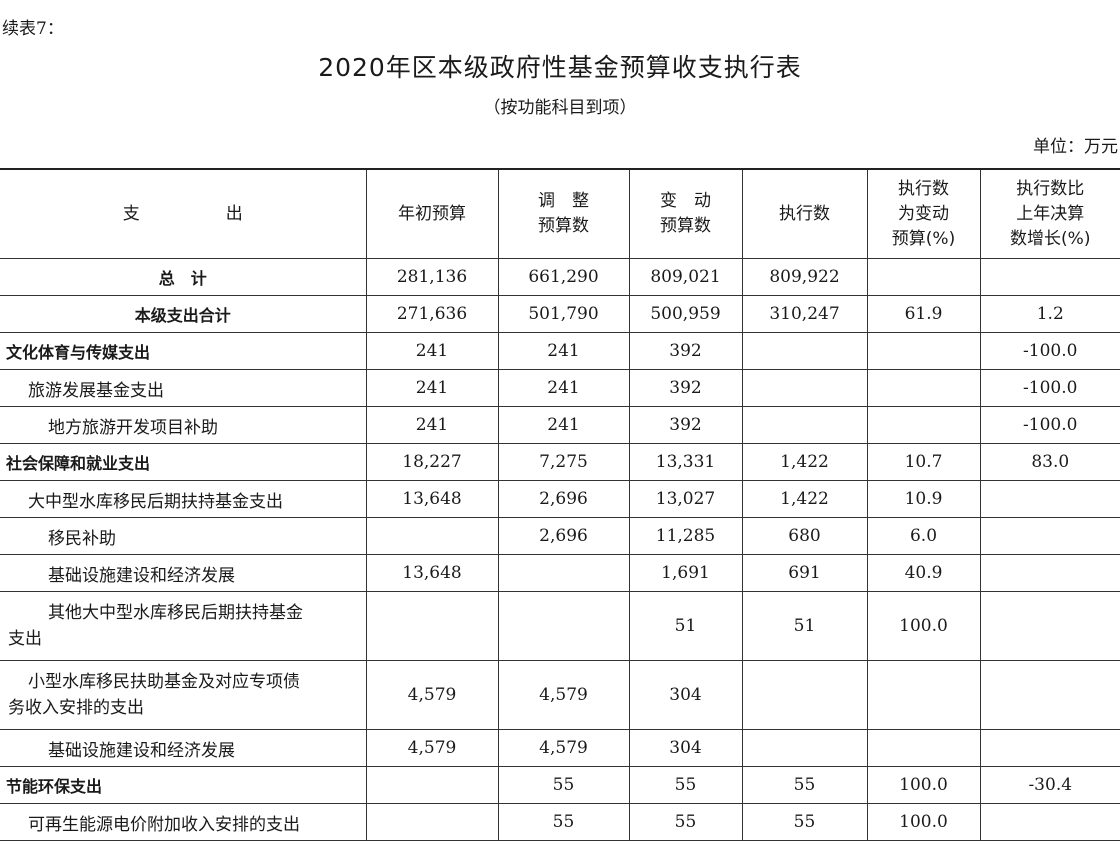 This screenshot has height=852, width=1120. I want to click on row-name: 其他大中型水库移民后期扶持基金 支出, so click(183, 626).